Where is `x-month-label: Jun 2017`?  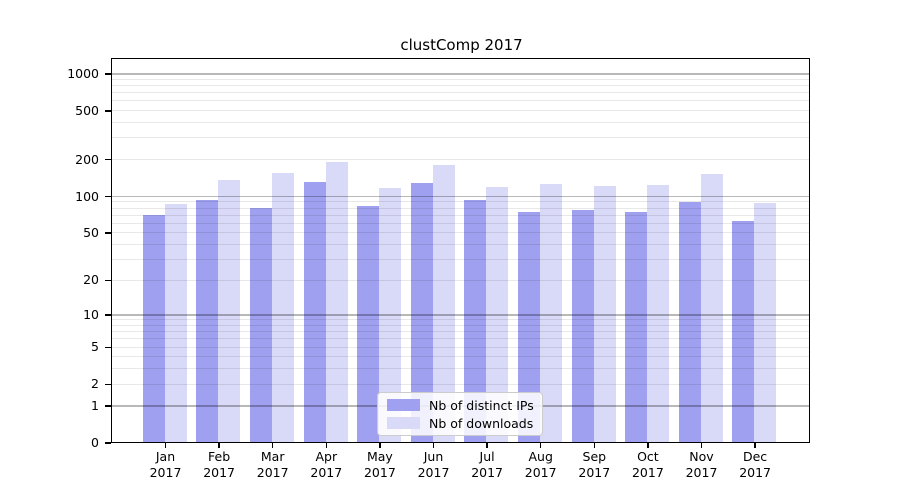
x-month-label: Jun 2017 is located at coordinates (433, 464).